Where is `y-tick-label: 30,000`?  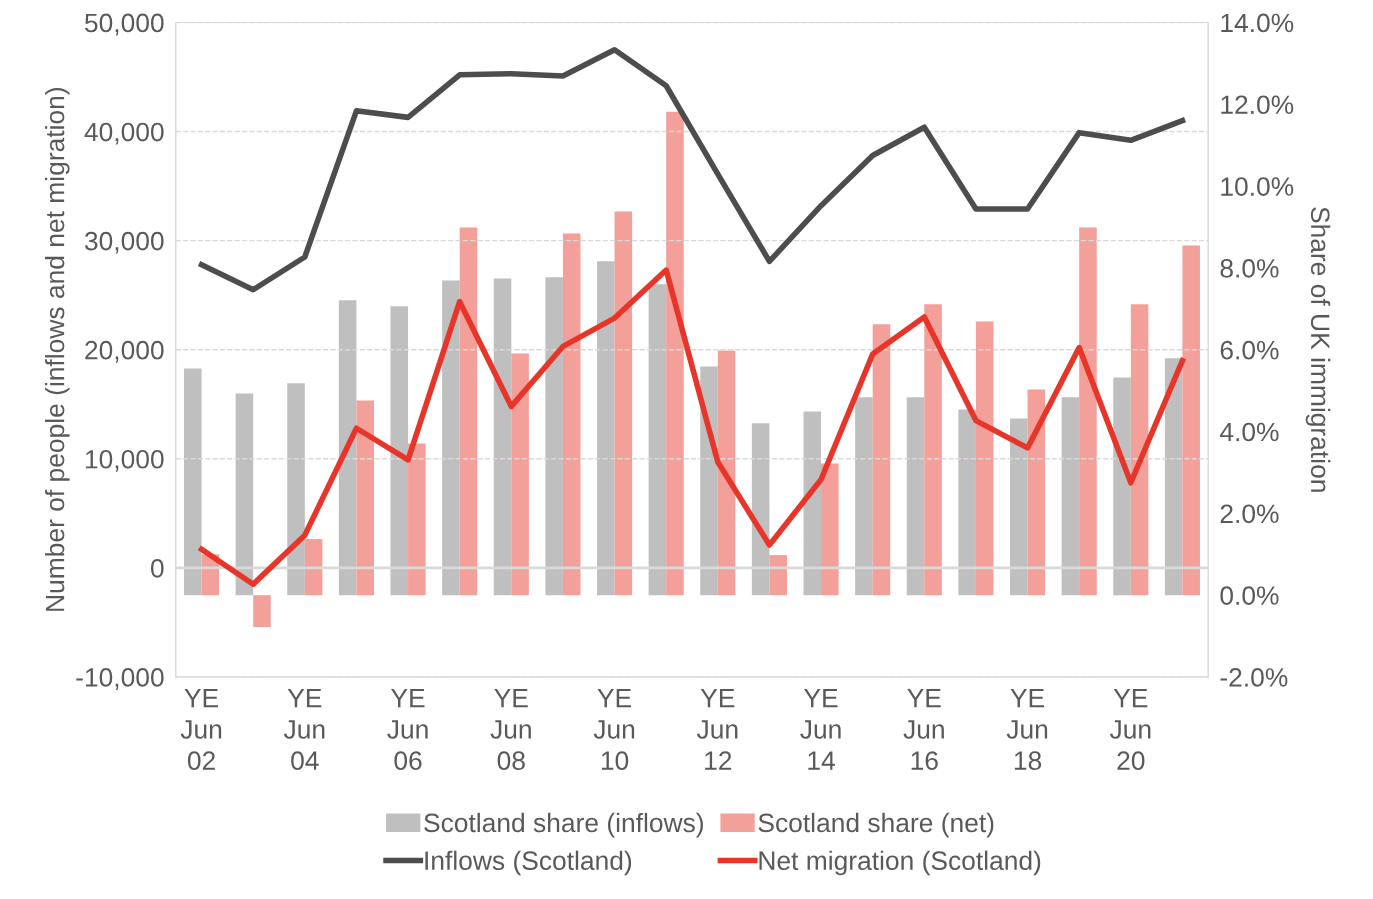 y-tick-label: 30,000 is located at coordinates (124, 242).